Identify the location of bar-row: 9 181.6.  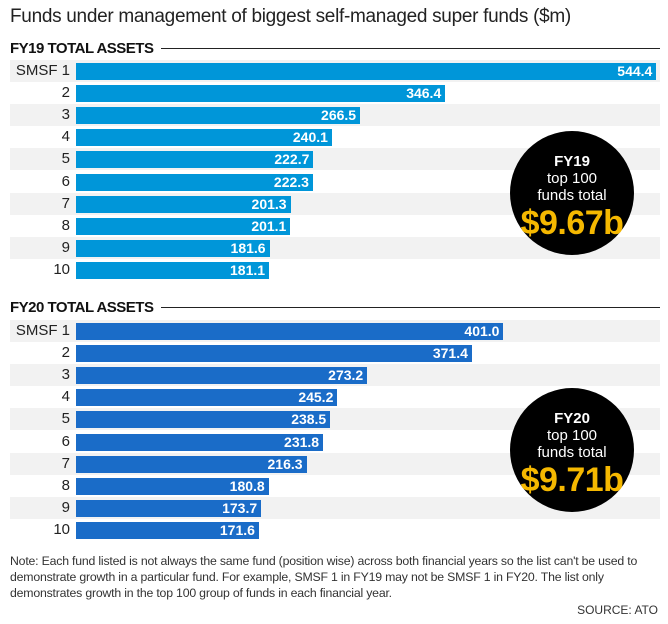
(335, 247).